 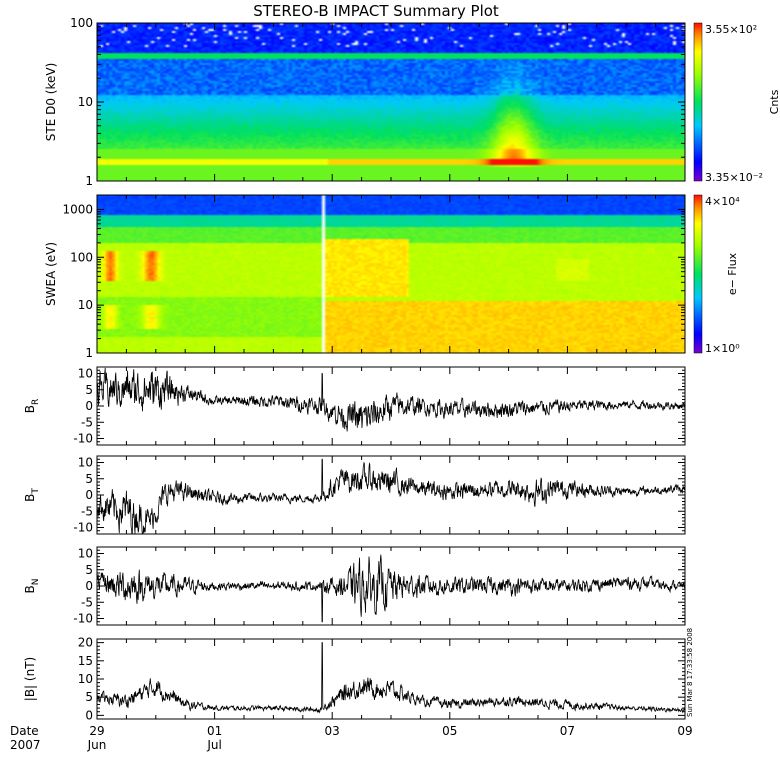 I want to click on bt-ticks: -10 -5 0 5 10, so click(x=379, y=495).